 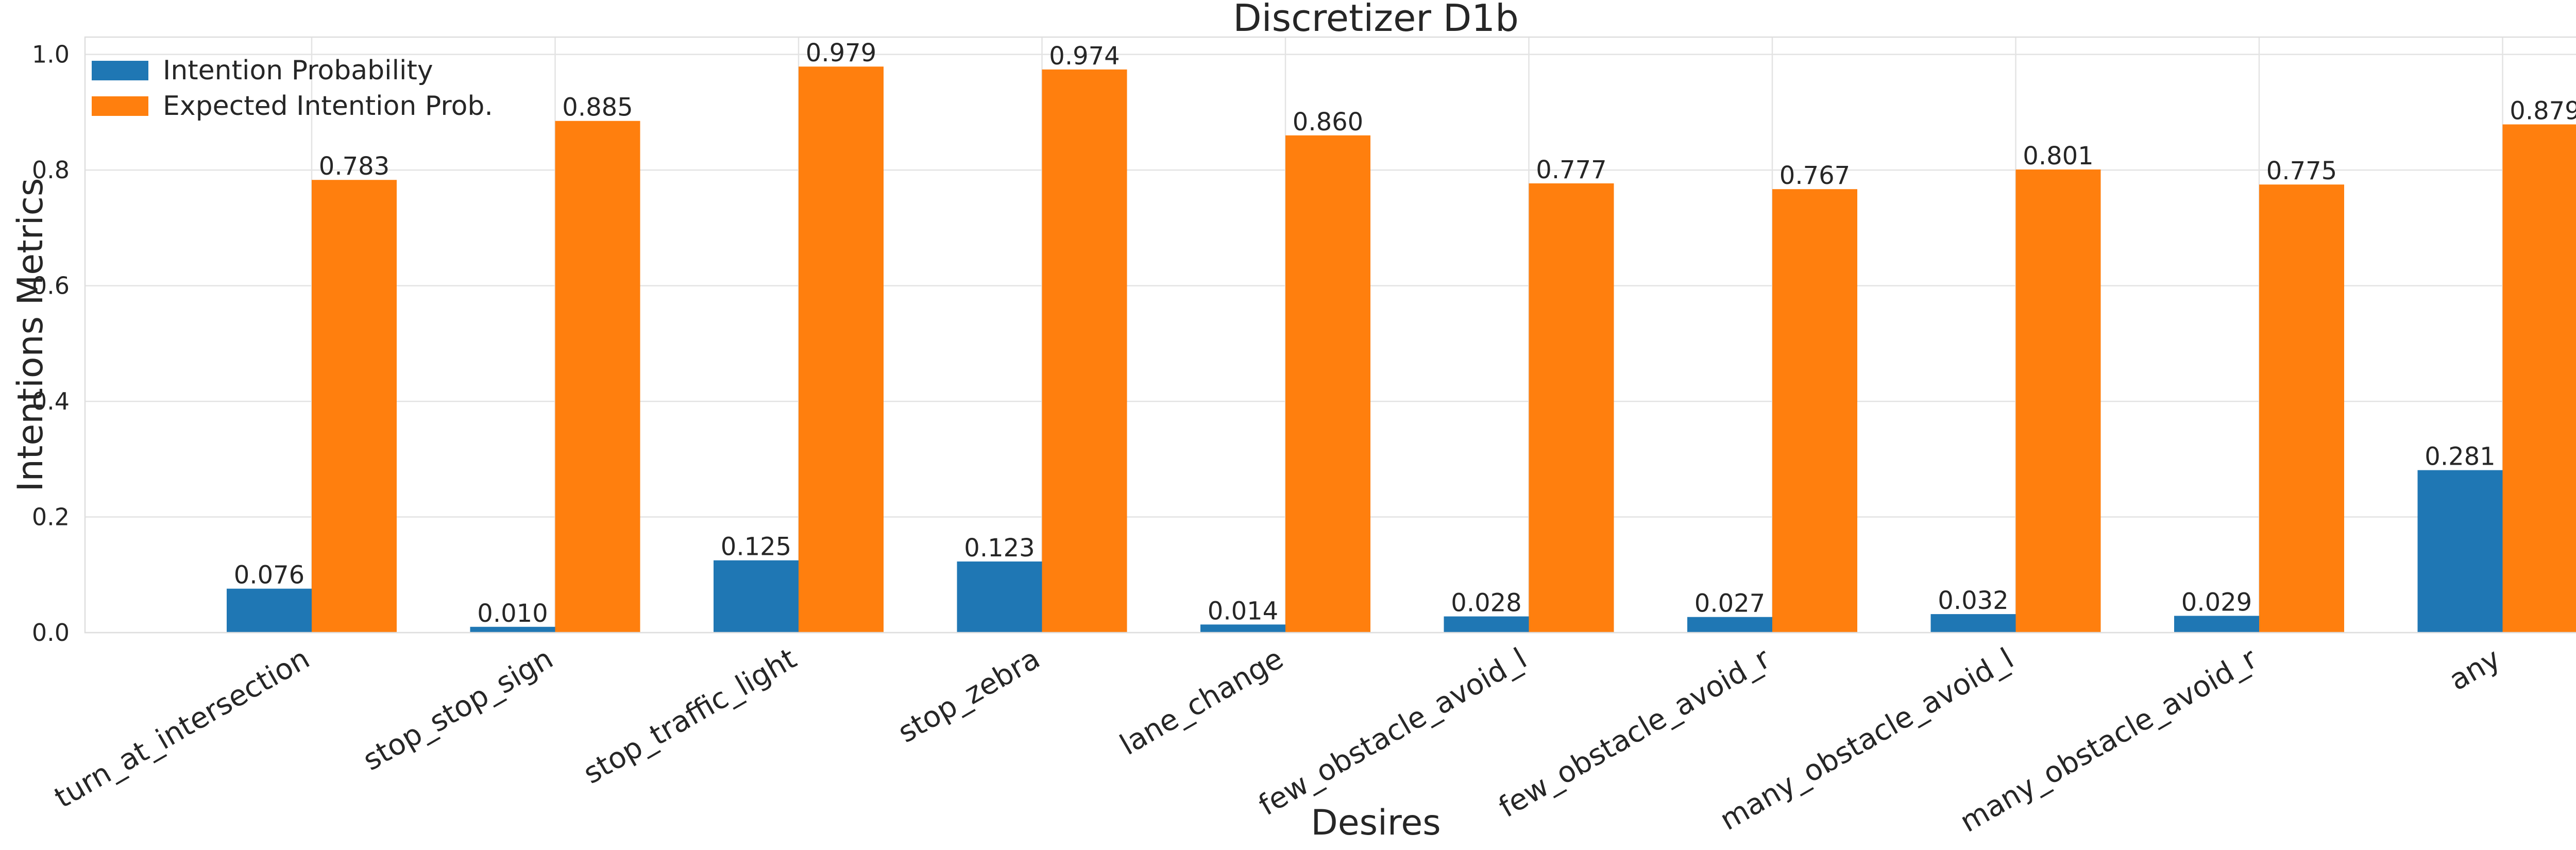 What do you see at coordinates (1571, 170) in the screenshot?
I see `bar-value-label: 0.777` at bounding box center [1571, 170].